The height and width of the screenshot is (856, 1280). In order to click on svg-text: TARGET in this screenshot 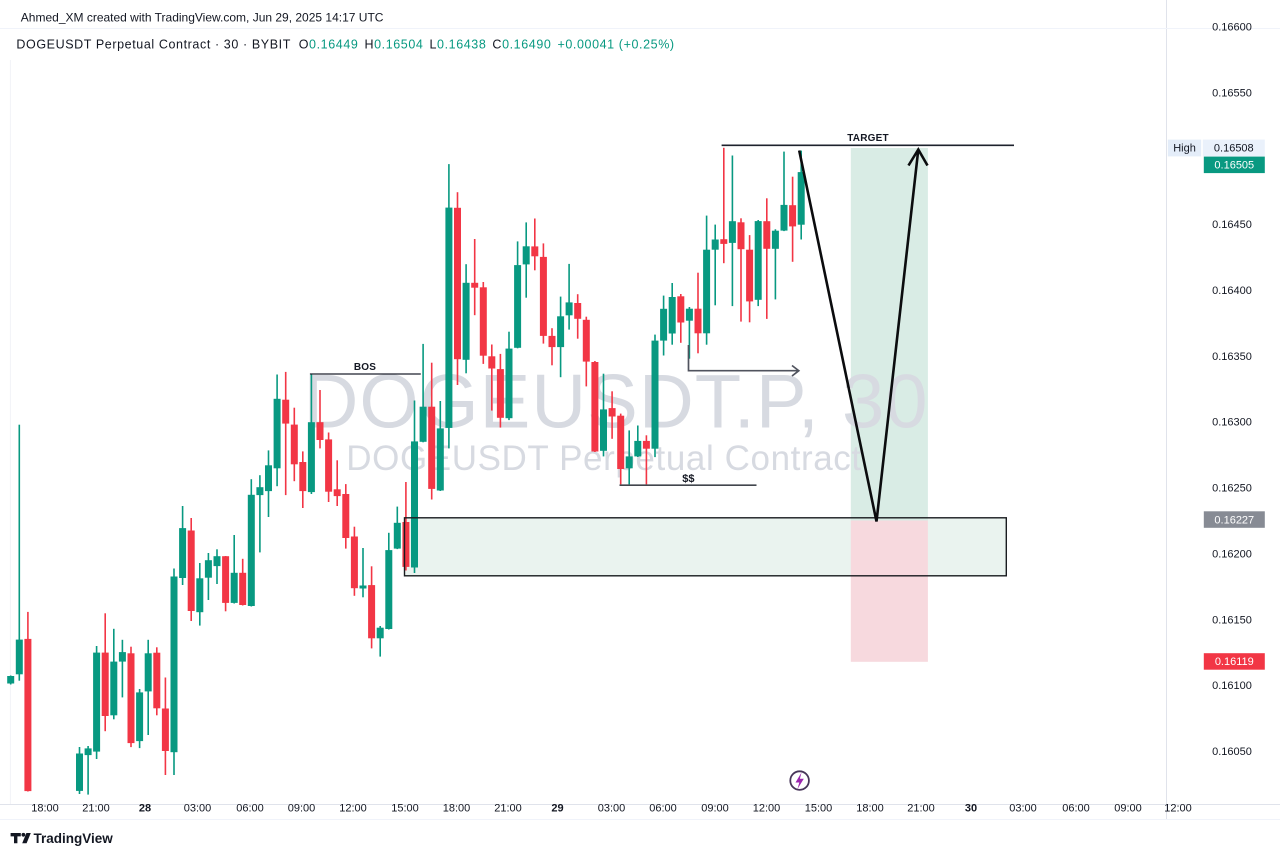, I will do `click(868, 138)`.